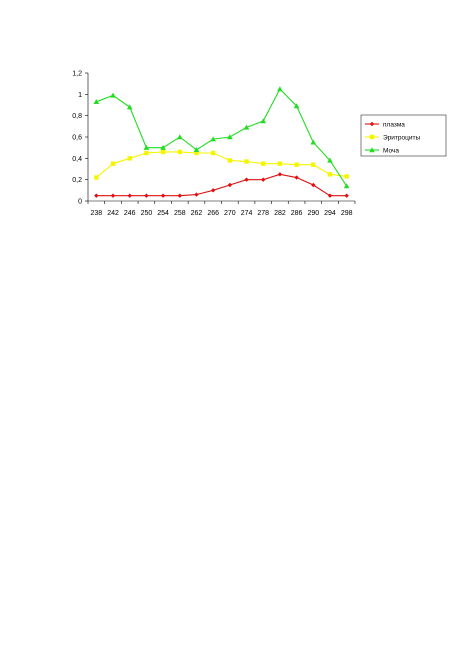 Image resolution: width=459 pixels, height=650 pixels. I want to click on x-tick-label: 242, so click(113, 213).